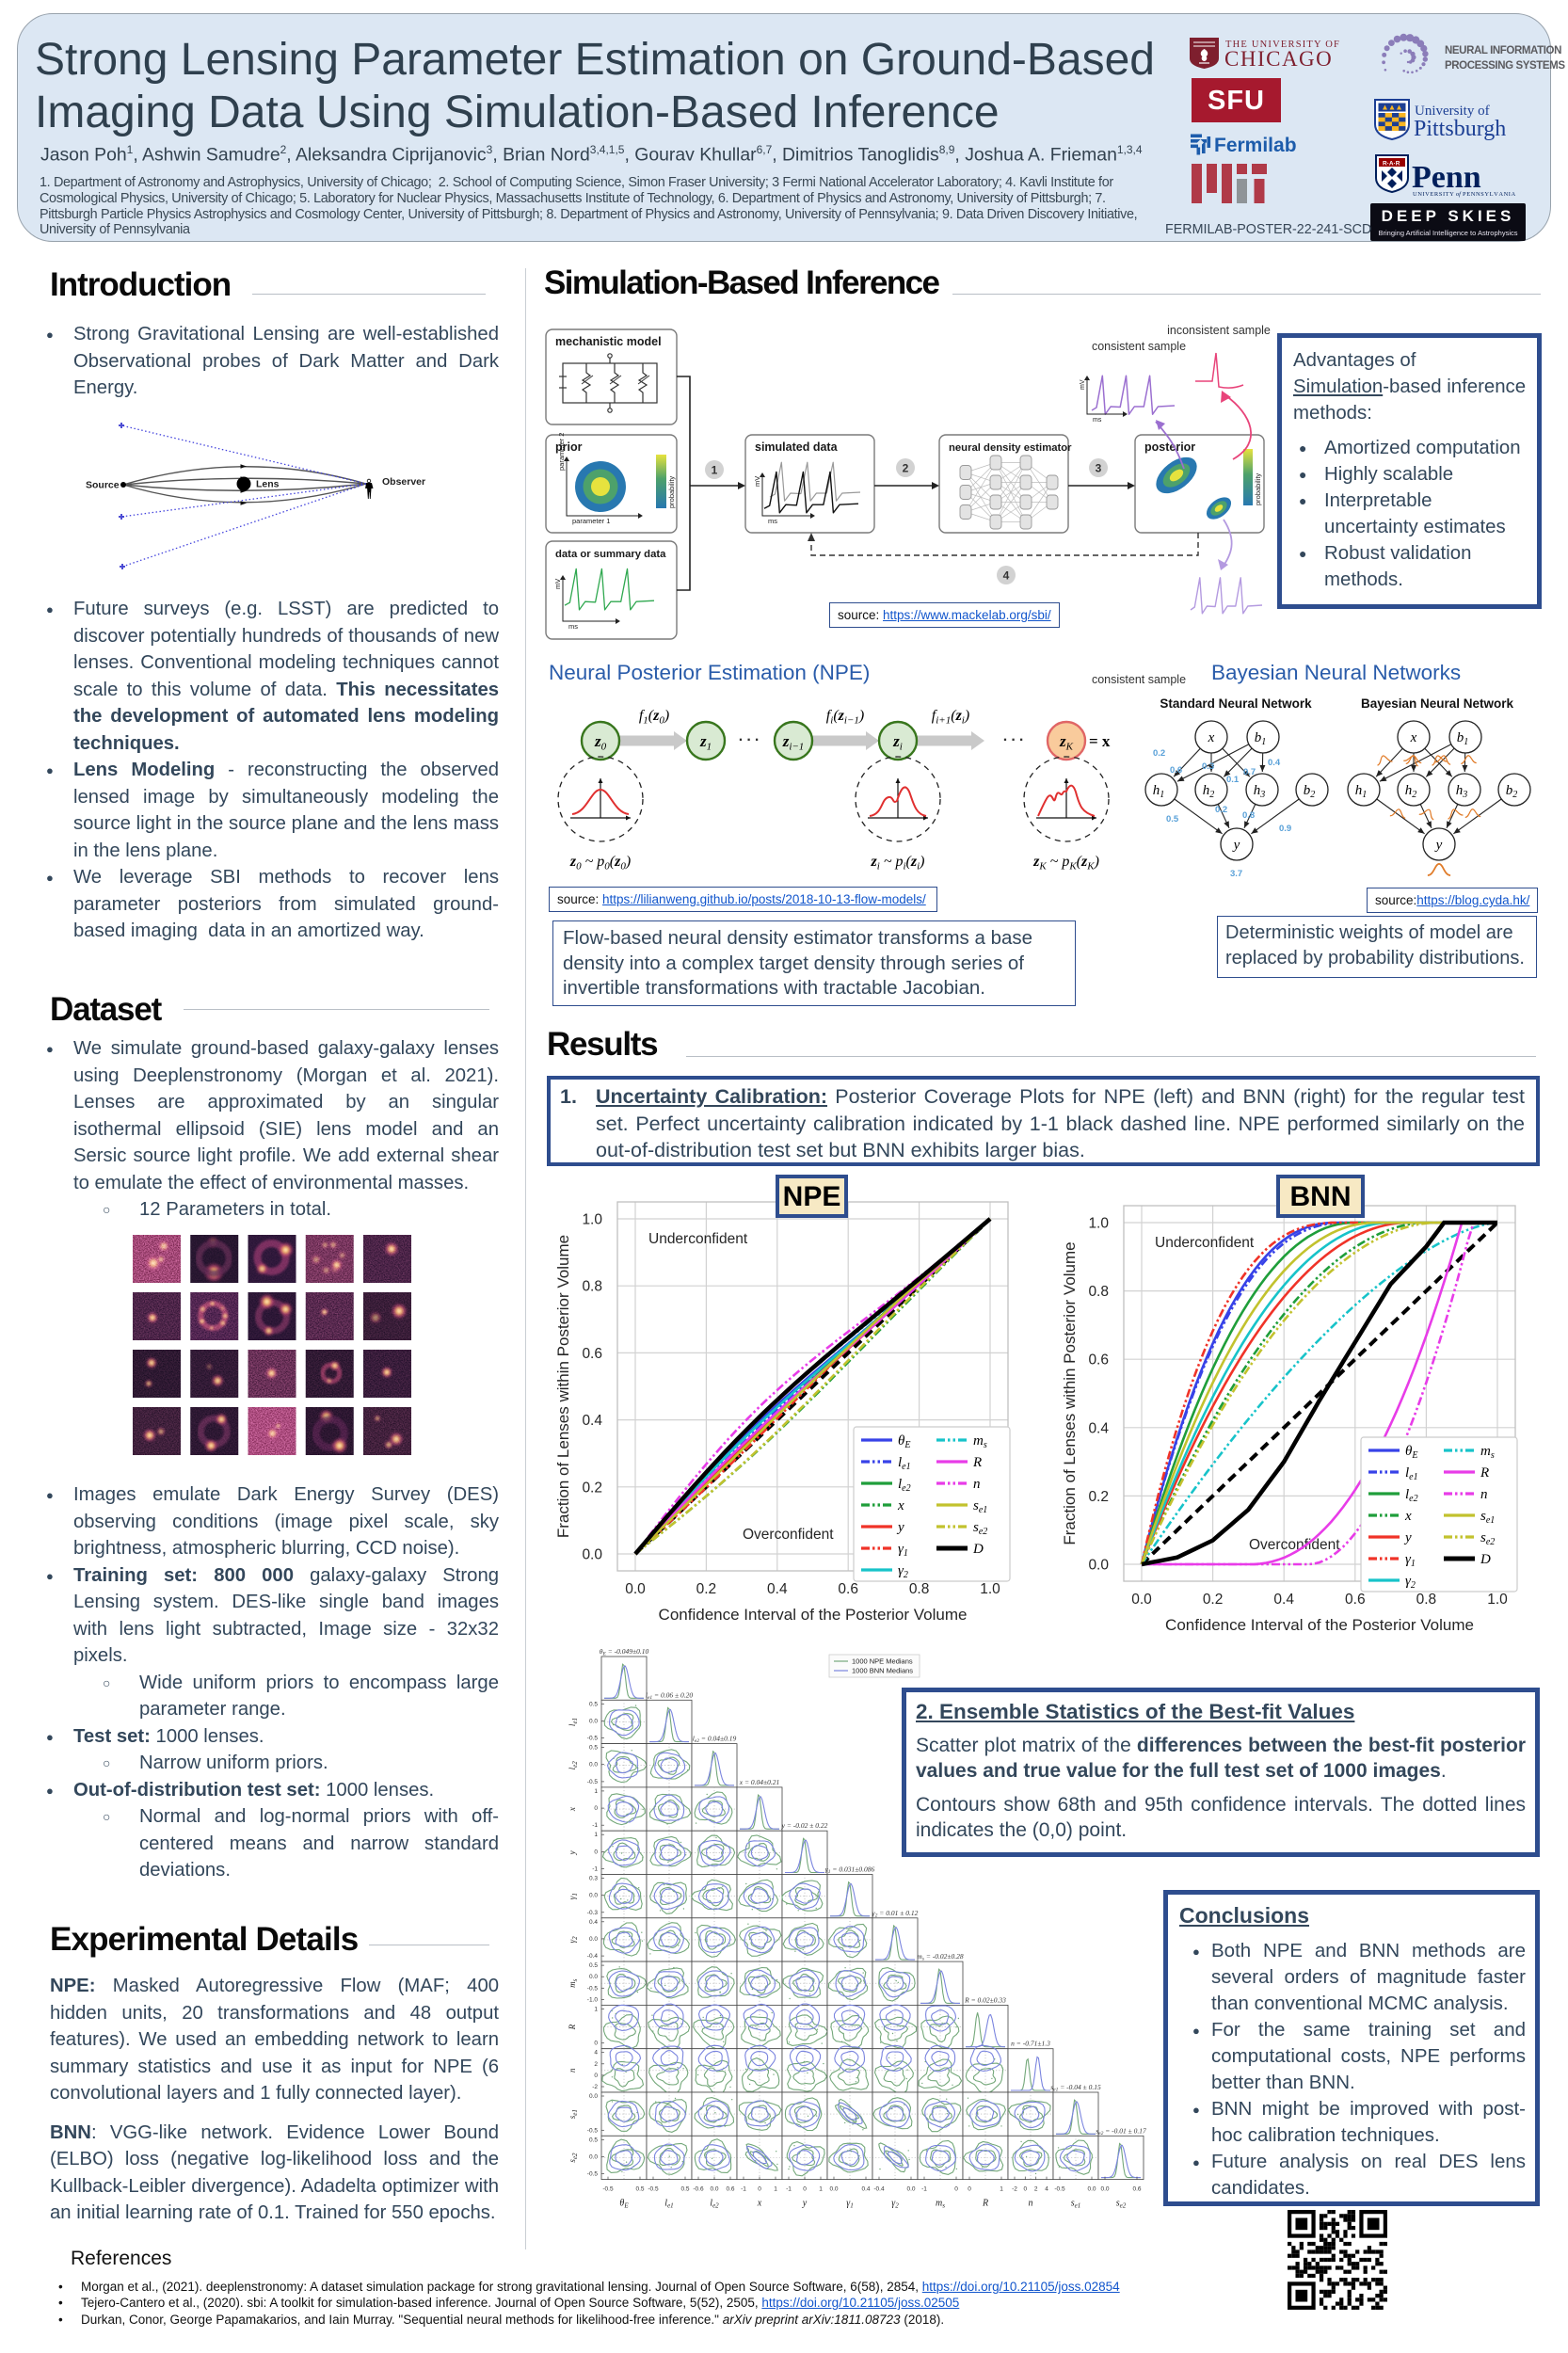 Image resolution: width=1568 pixels, height=2353 pixels. Describe the element at coordinates (1065, 863) in the screenshot. I see `svg-text: zK​ ~ pK​(zK​)` at that location.